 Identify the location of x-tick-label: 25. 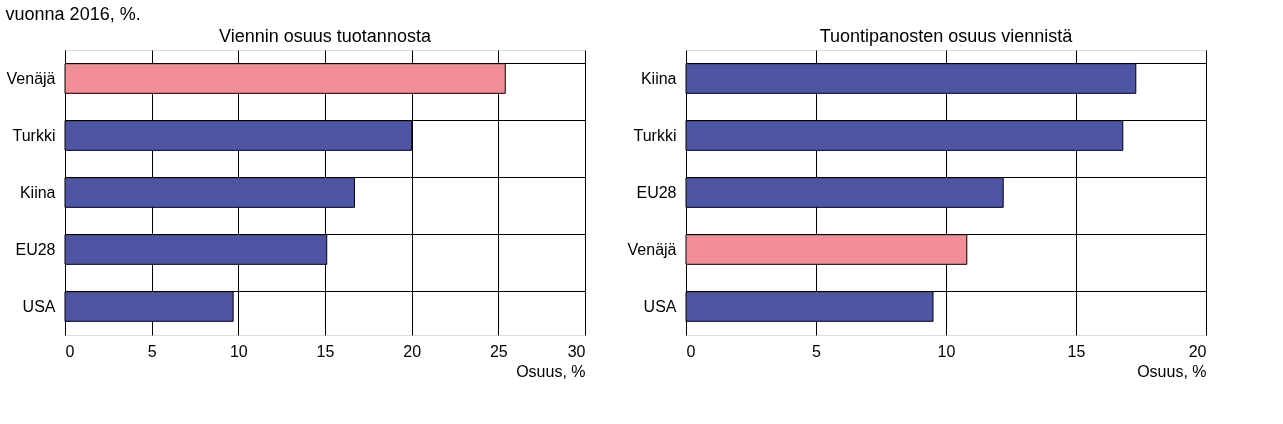
(498, 351).